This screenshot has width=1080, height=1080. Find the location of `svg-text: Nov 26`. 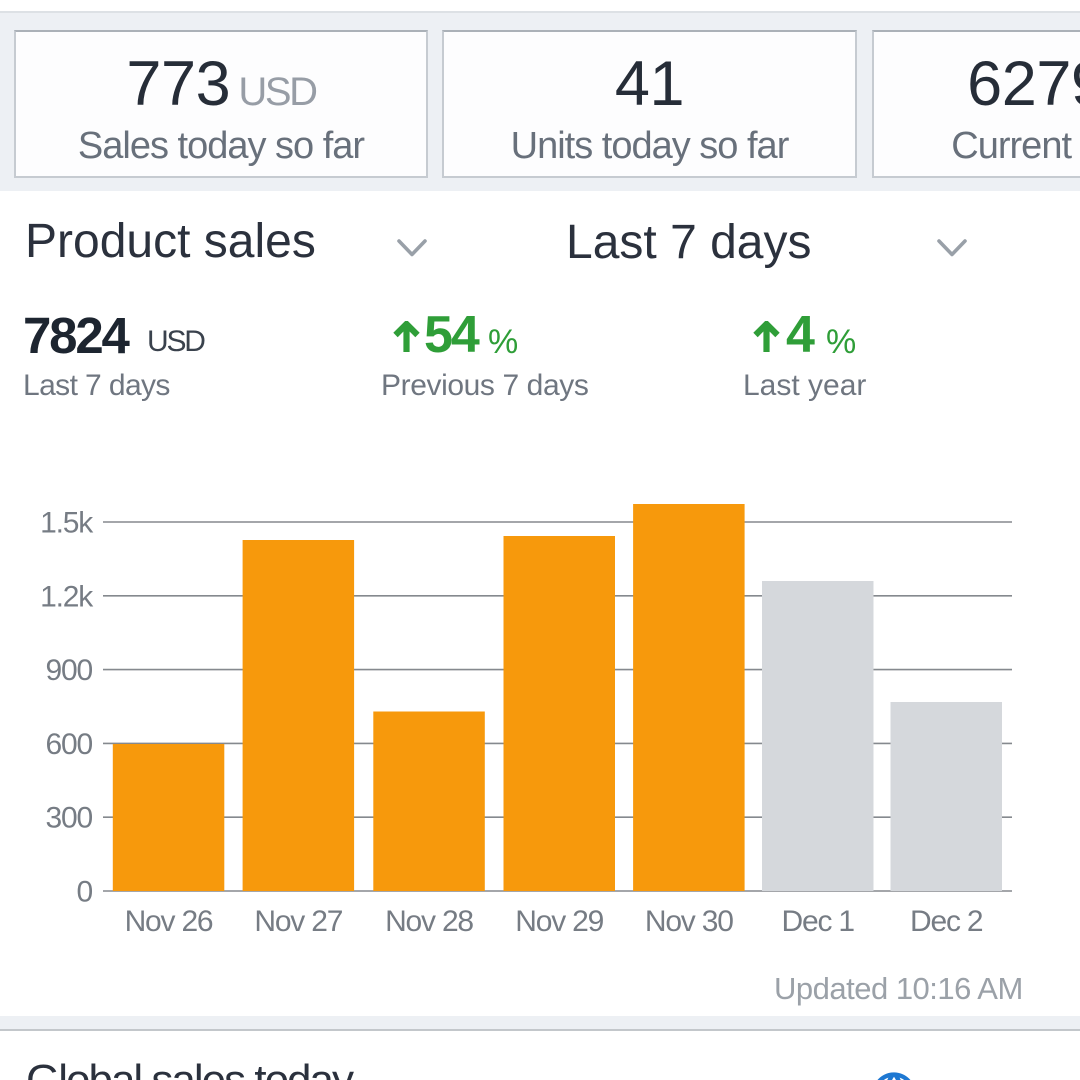

svg-text: Nov 26 is located at coordinates (169, 921).